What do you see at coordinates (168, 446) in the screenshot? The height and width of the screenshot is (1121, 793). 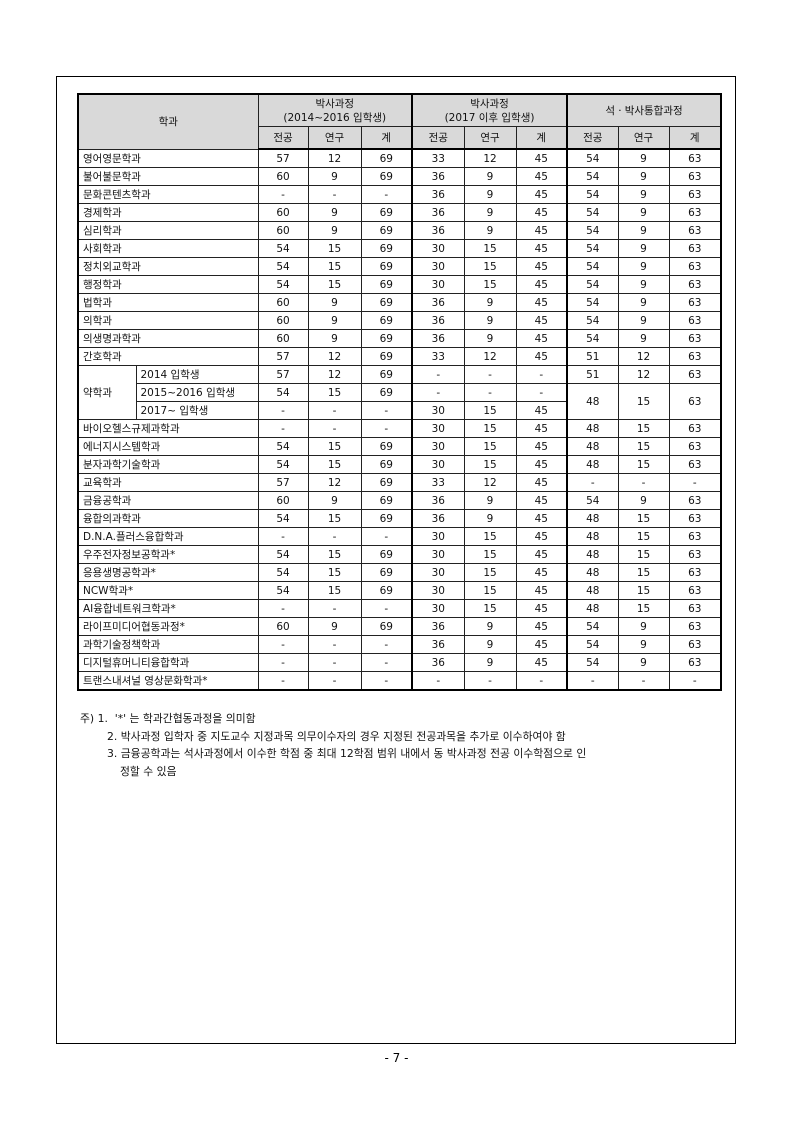 I see `dept-name: 에너지시스템학과` at bounding box center [168, 446].